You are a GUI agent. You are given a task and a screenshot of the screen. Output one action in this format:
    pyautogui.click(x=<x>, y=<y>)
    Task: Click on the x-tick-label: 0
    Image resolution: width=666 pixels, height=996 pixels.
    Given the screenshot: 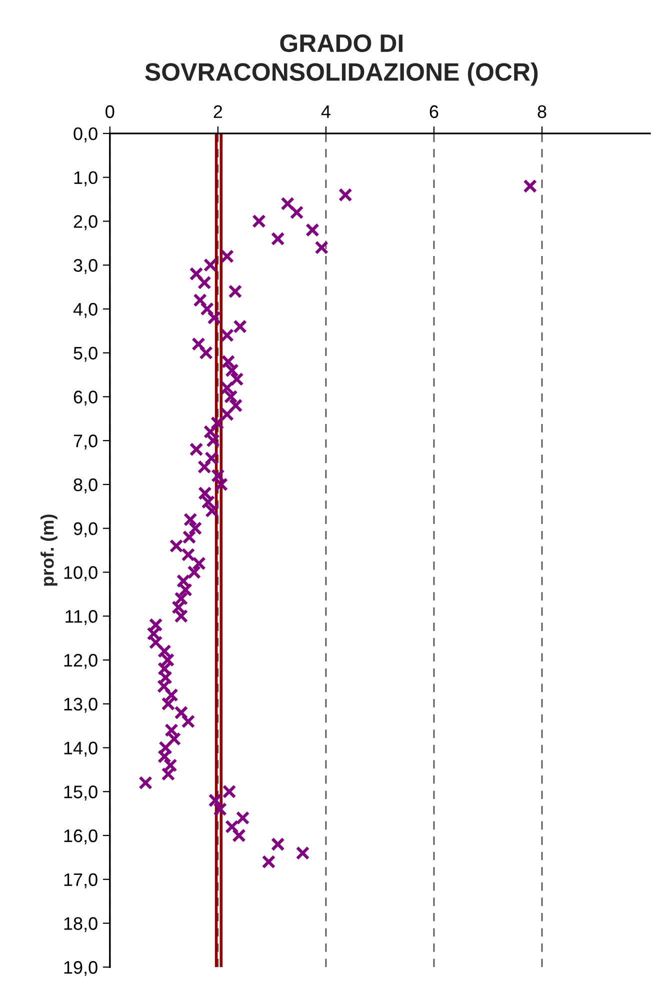 What is the action you would take?
    pyautogui.click(x=110, y=111)
    